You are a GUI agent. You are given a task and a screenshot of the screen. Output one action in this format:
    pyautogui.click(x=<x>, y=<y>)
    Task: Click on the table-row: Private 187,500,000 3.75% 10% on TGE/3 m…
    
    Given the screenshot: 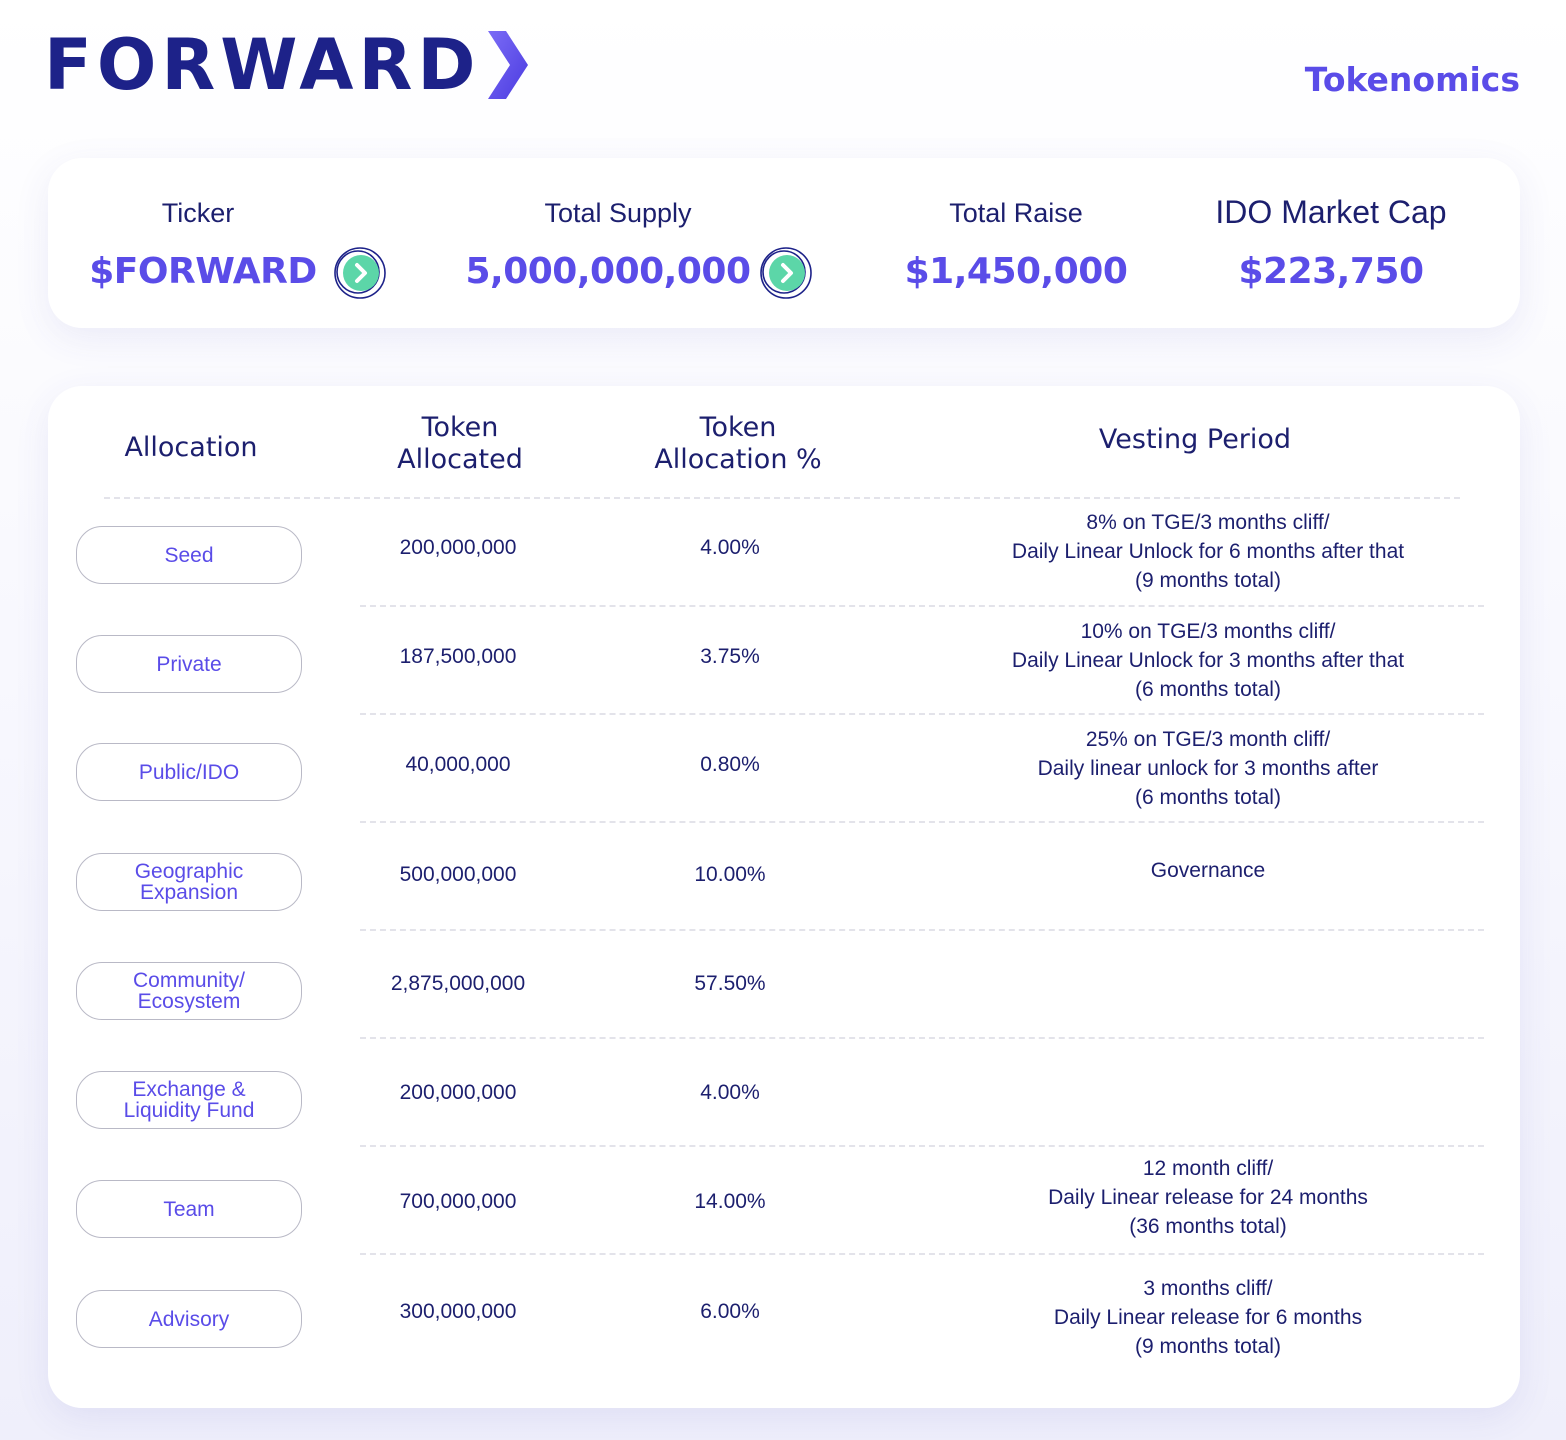 What is the action you would take?
    pyautogui.click(x=784, y=671)
    